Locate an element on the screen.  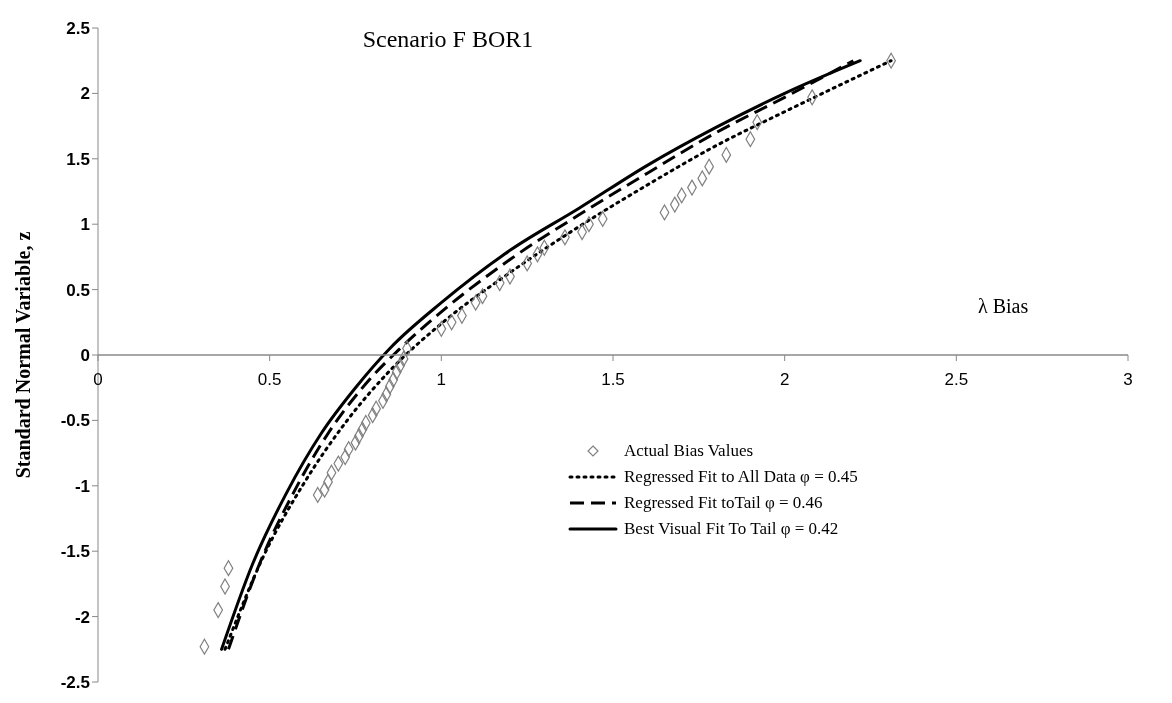
y-tick-label: -0.5 is located at coordinates (75, 421).